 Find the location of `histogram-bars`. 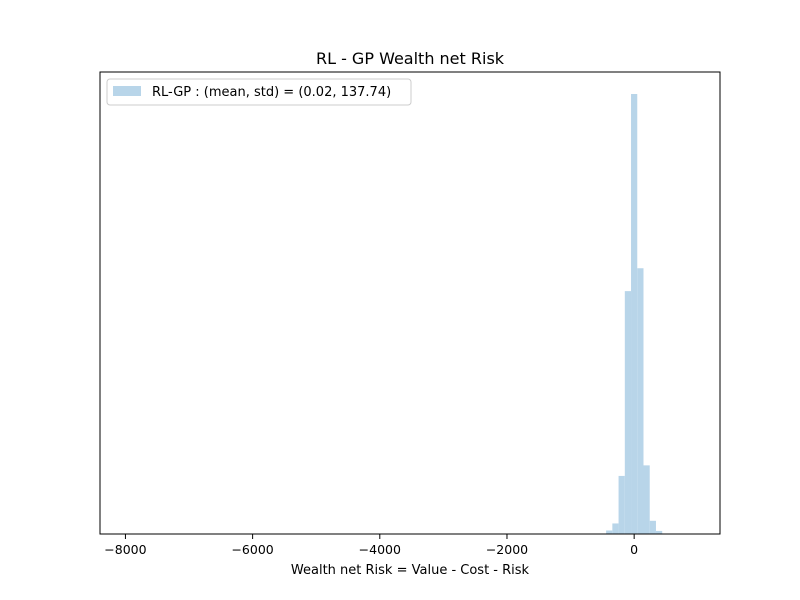

histogram-bars is located at coordinates (634, 314).